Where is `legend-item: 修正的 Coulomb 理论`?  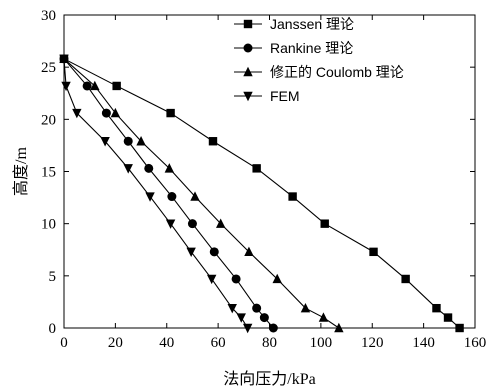 legend-item: 修正的 Coulomb 理论 is located at coordinates (319, 72).